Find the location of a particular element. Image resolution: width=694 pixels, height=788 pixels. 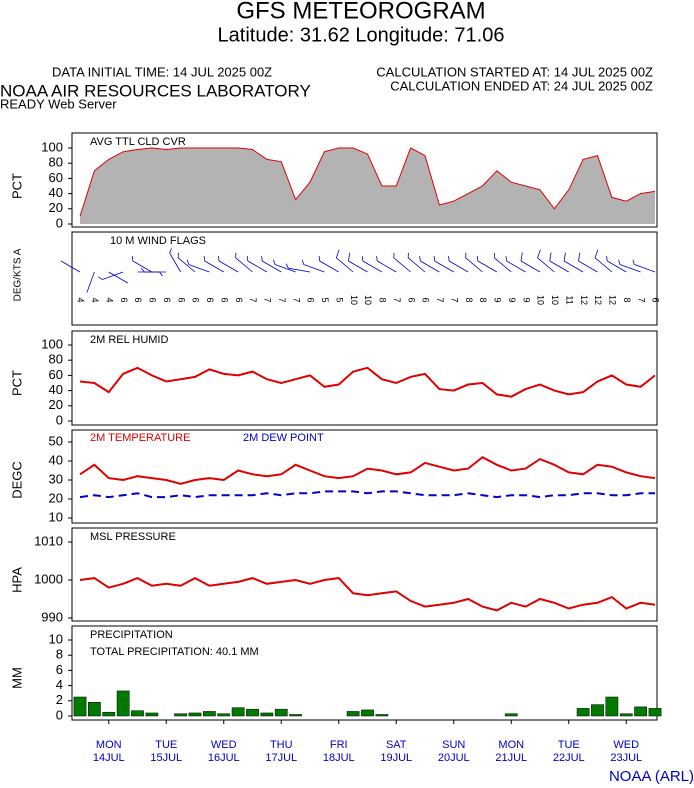

y-tick-label: 100 is located at coordinates (52, 343).